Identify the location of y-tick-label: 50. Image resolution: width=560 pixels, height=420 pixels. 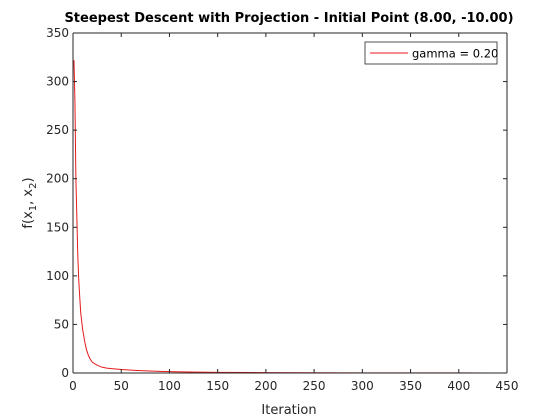
(61, 324).